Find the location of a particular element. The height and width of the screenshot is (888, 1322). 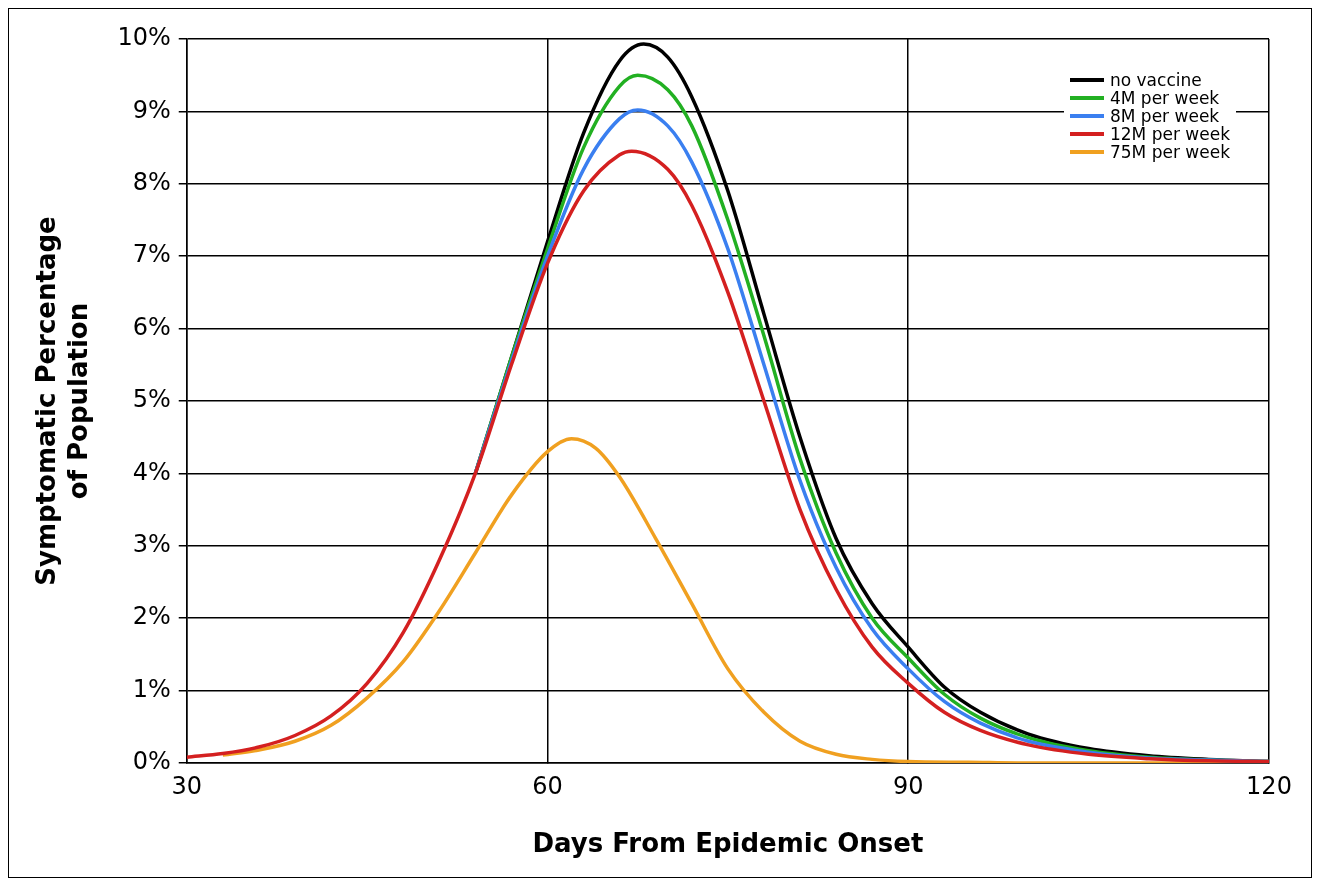

y-axis-title: Symptomatic Percentage of Population is located at coordinates (62, 401).